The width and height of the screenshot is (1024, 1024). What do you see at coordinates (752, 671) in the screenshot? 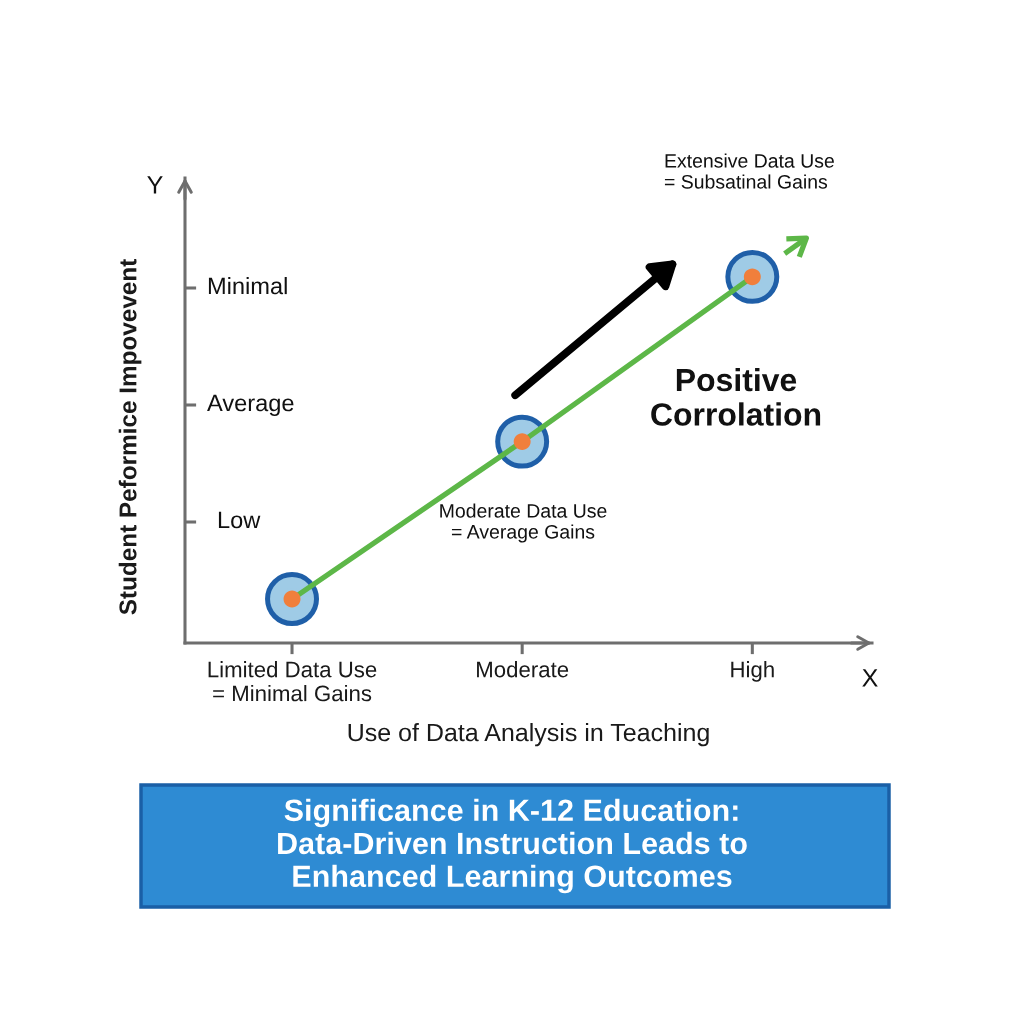
I see `x-tick-label: High` at bounding box center [752, 671].